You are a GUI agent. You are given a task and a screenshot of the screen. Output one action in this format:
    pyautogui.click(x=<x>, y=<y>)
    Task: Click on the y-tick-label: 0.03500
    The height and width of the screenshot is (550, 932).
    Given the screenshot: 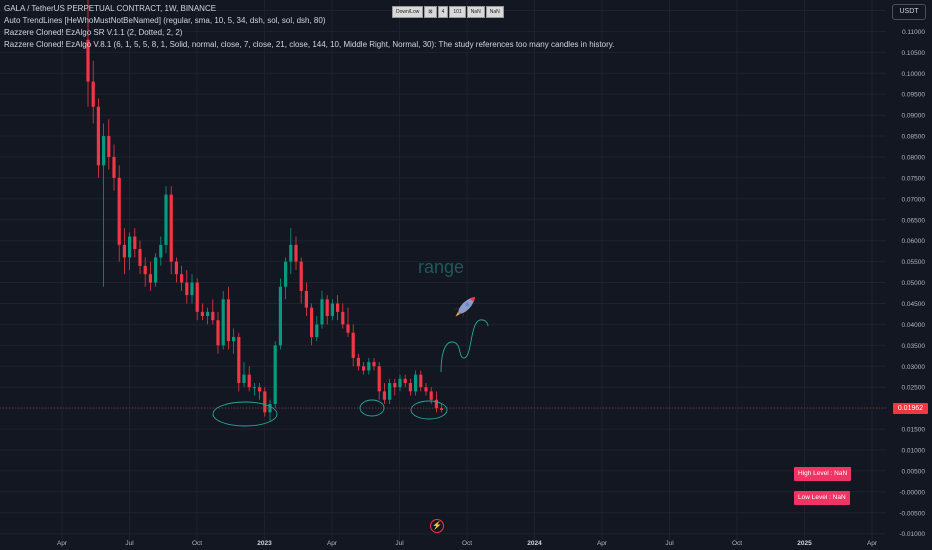 What is the action you would take?
    pyautogui.click(x=914, y=346)
    